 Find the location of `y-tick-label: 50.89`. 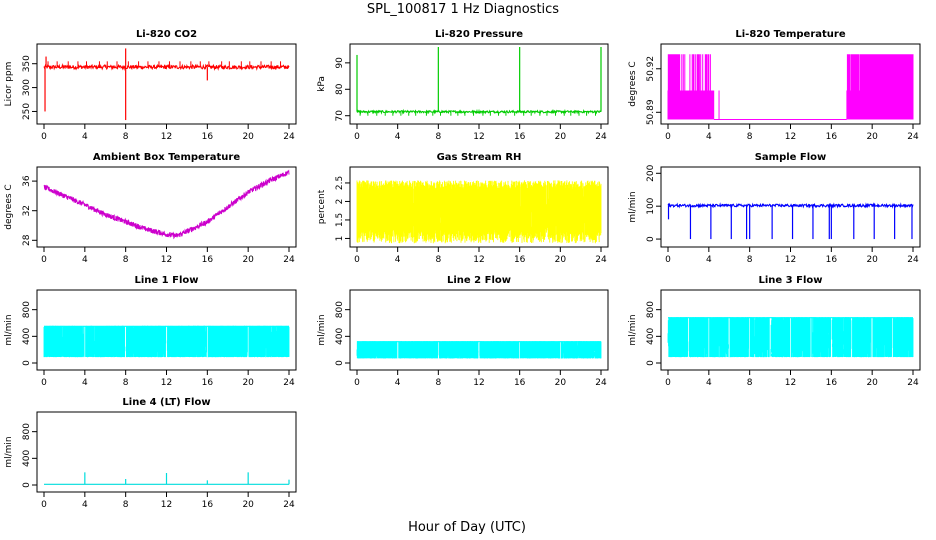

y-tick-label: 50.89 is located at coordinates (651, 112).